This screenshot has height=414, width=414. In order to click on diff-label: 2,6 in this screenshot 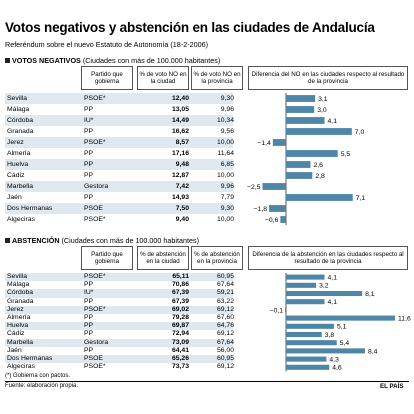, I will do `click(318, 165)`.